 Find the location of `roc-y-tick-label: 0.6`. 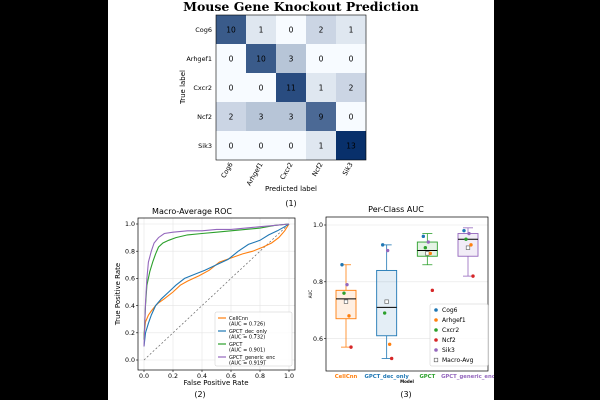

roc-y-tick-label: 0.6 is located at coordinates (130, 279).